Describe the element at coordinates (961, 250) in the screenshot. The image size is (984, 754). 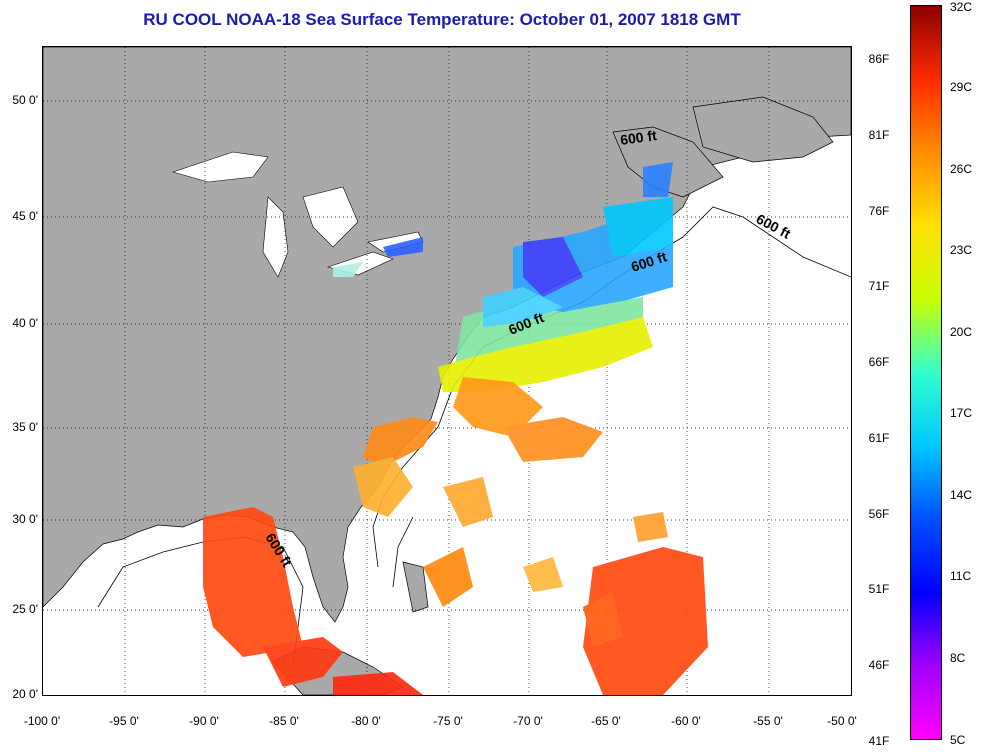
I see `colorbar-c-label: 23C` at that location.